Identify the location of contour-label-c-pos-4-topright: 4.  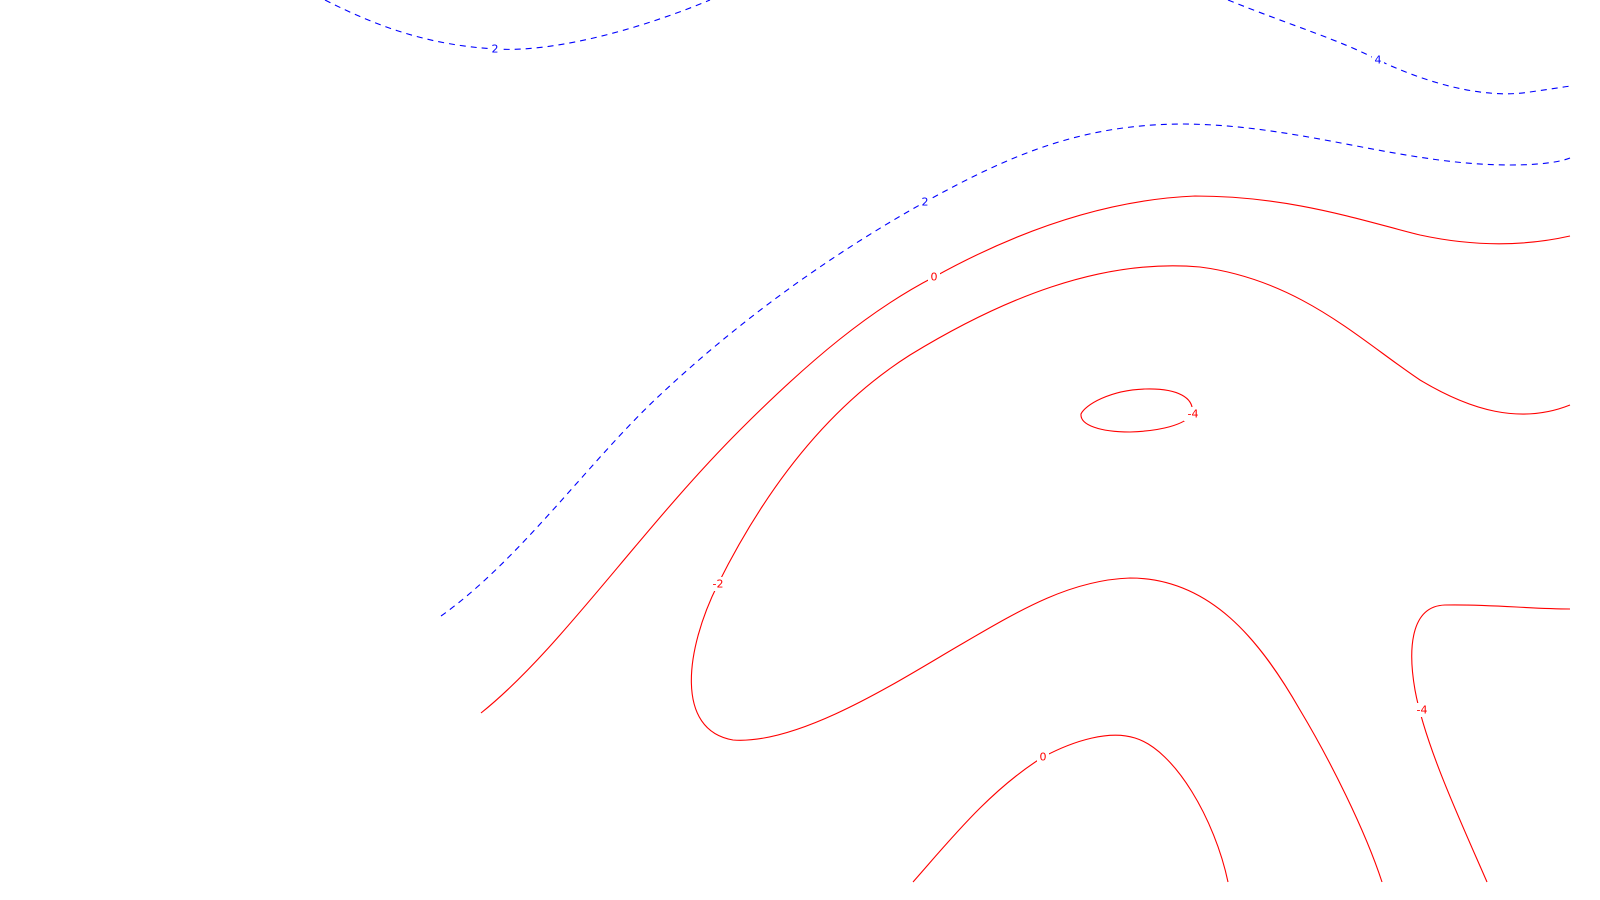
(1378, 60).